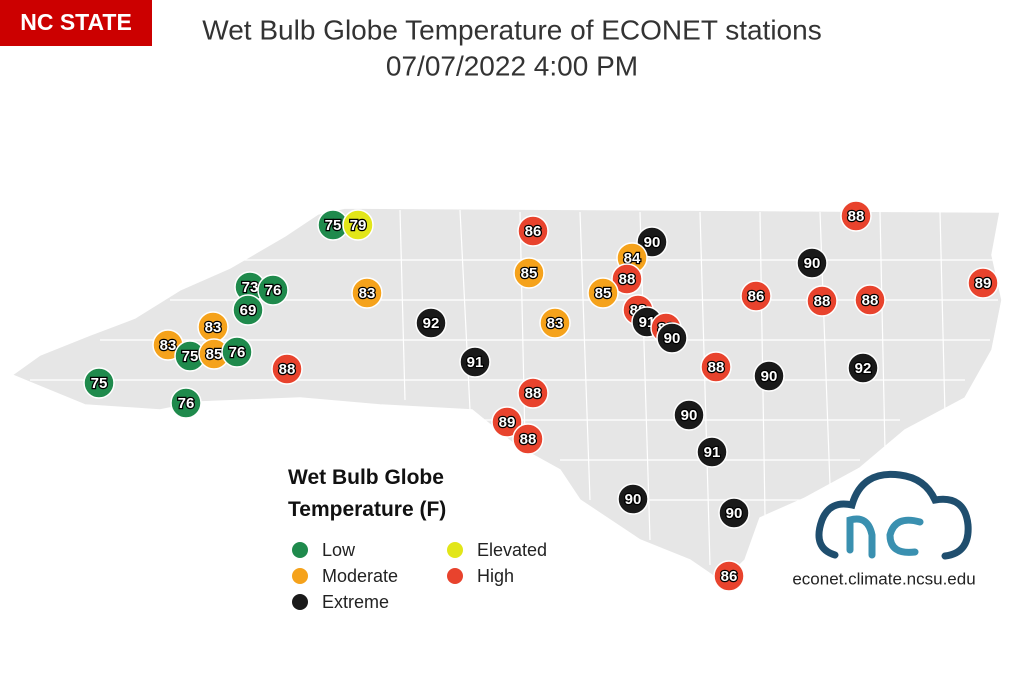  What do you see at coordinates (893, 515) in the screenshot?
I see `logo` at bounding box center [893, 515].